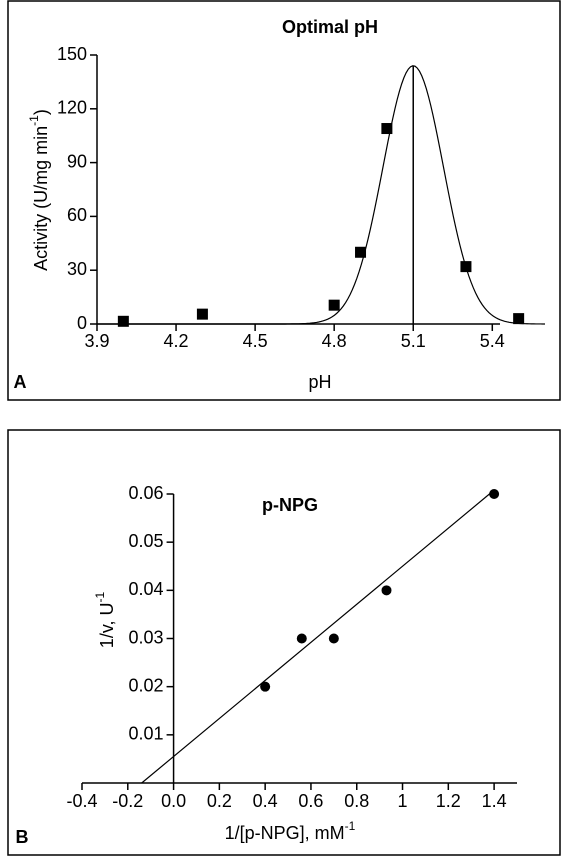  I want to click on y-tick-label: 0.05, so click(146, 541).